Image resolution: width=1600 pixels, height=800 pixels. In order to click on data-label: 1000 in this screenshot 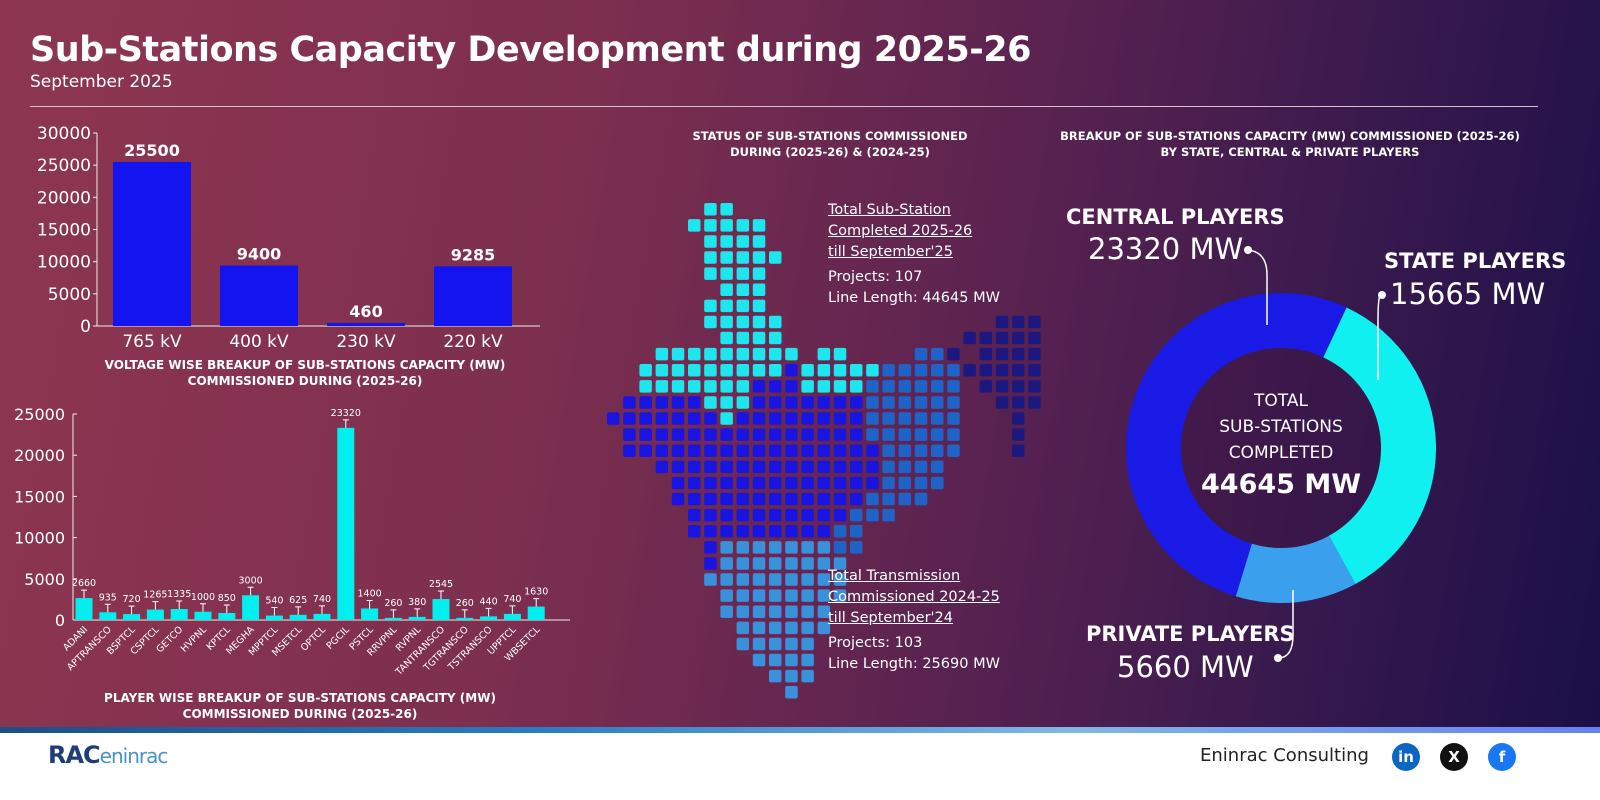, I will do `click(203, 597)`.